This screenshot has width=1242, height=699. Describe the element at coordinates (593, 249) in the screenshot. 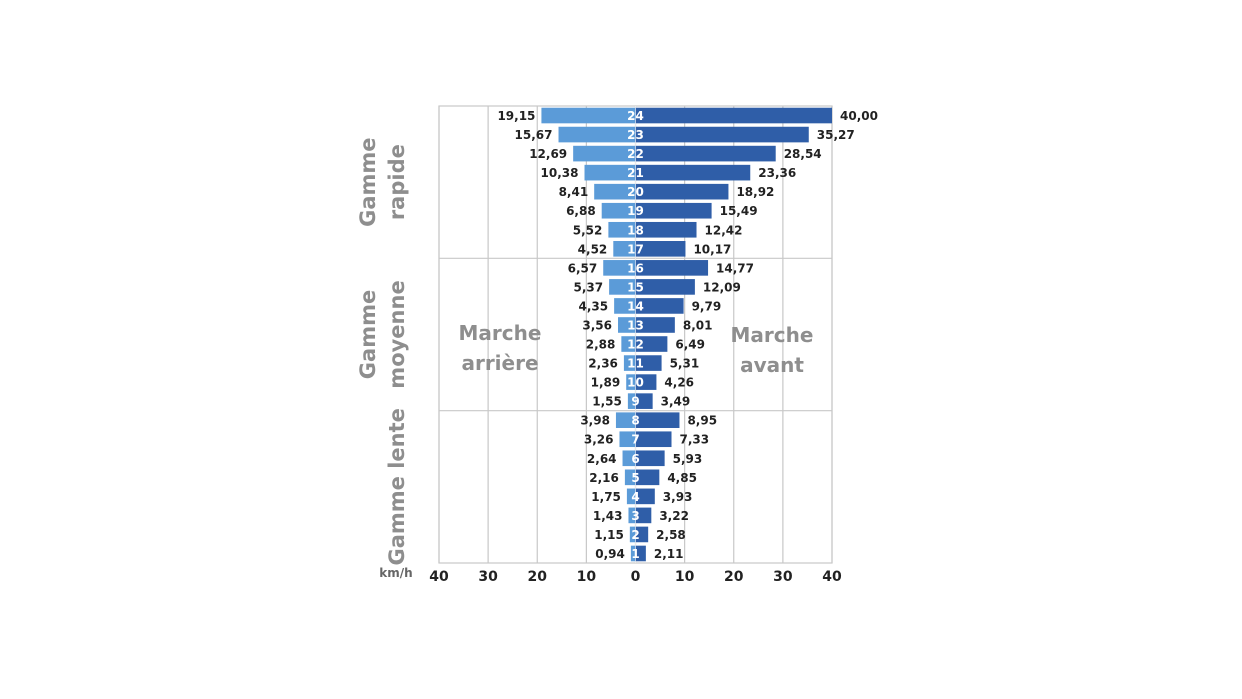

I see `value-label-reverse: 4,52` at that location.